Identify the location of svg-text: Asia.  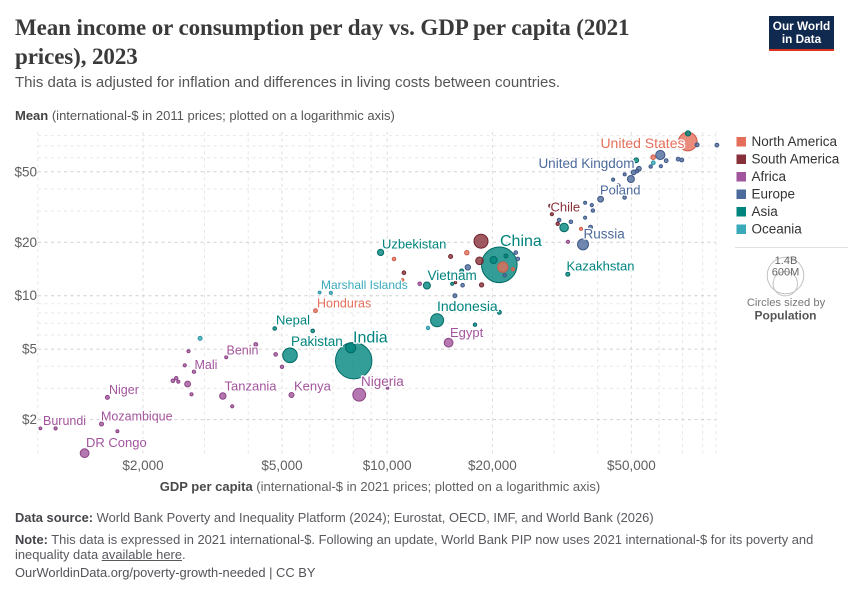
(765, 211).